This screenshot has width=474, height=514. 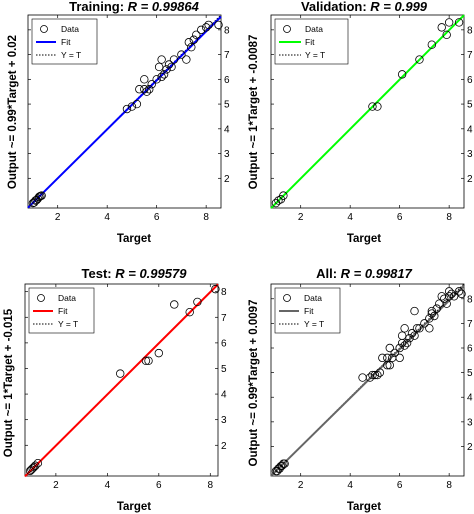 What do you see at coordinates (313, 298) in the screenshot?
I see `legend-label-data: Data` at bounding box center [313, 298].